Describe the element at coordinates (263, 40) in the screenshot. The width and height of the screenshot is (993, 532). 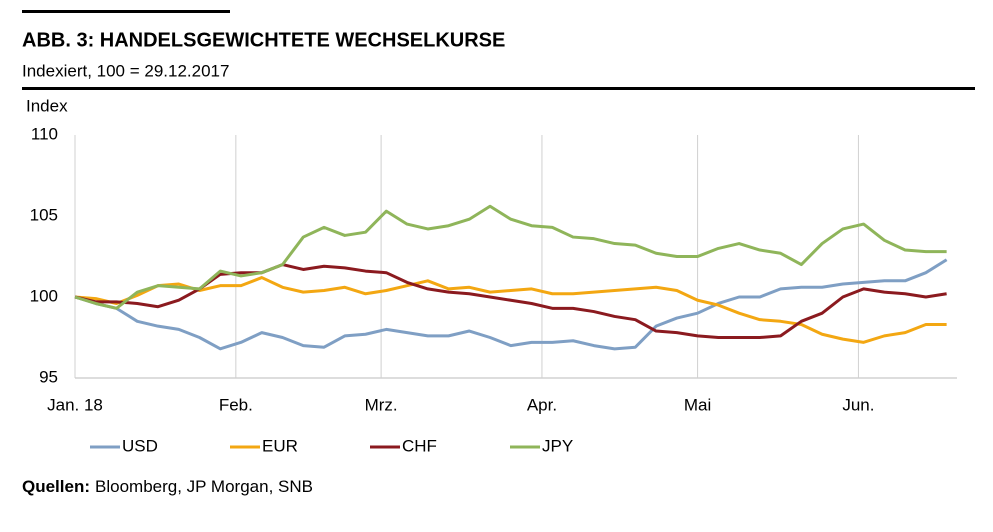
I see `chart-title: ABB. 3: HANDELSGEWICHTETE WECHSELKURSE` at that location.